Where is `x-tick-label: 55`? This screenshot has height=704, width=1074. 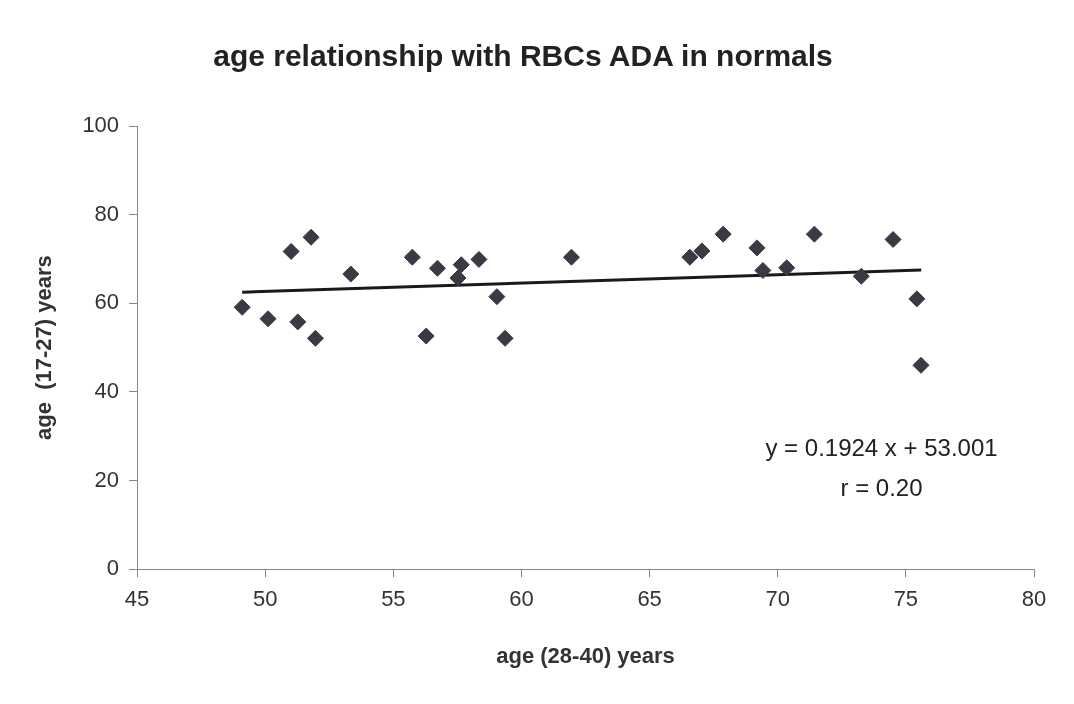
x-tick-label: 55 is located at coordinates (393, 599).